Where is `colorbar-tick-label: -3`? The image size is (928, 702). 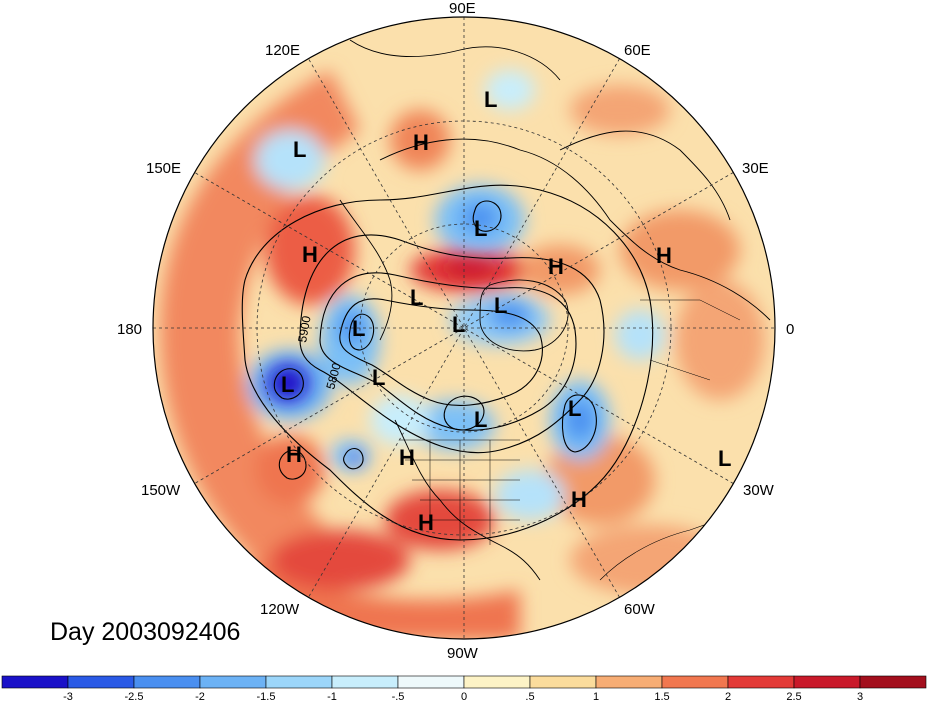 colorbar-tick-label: -3 is located at coordinates (68, 696).